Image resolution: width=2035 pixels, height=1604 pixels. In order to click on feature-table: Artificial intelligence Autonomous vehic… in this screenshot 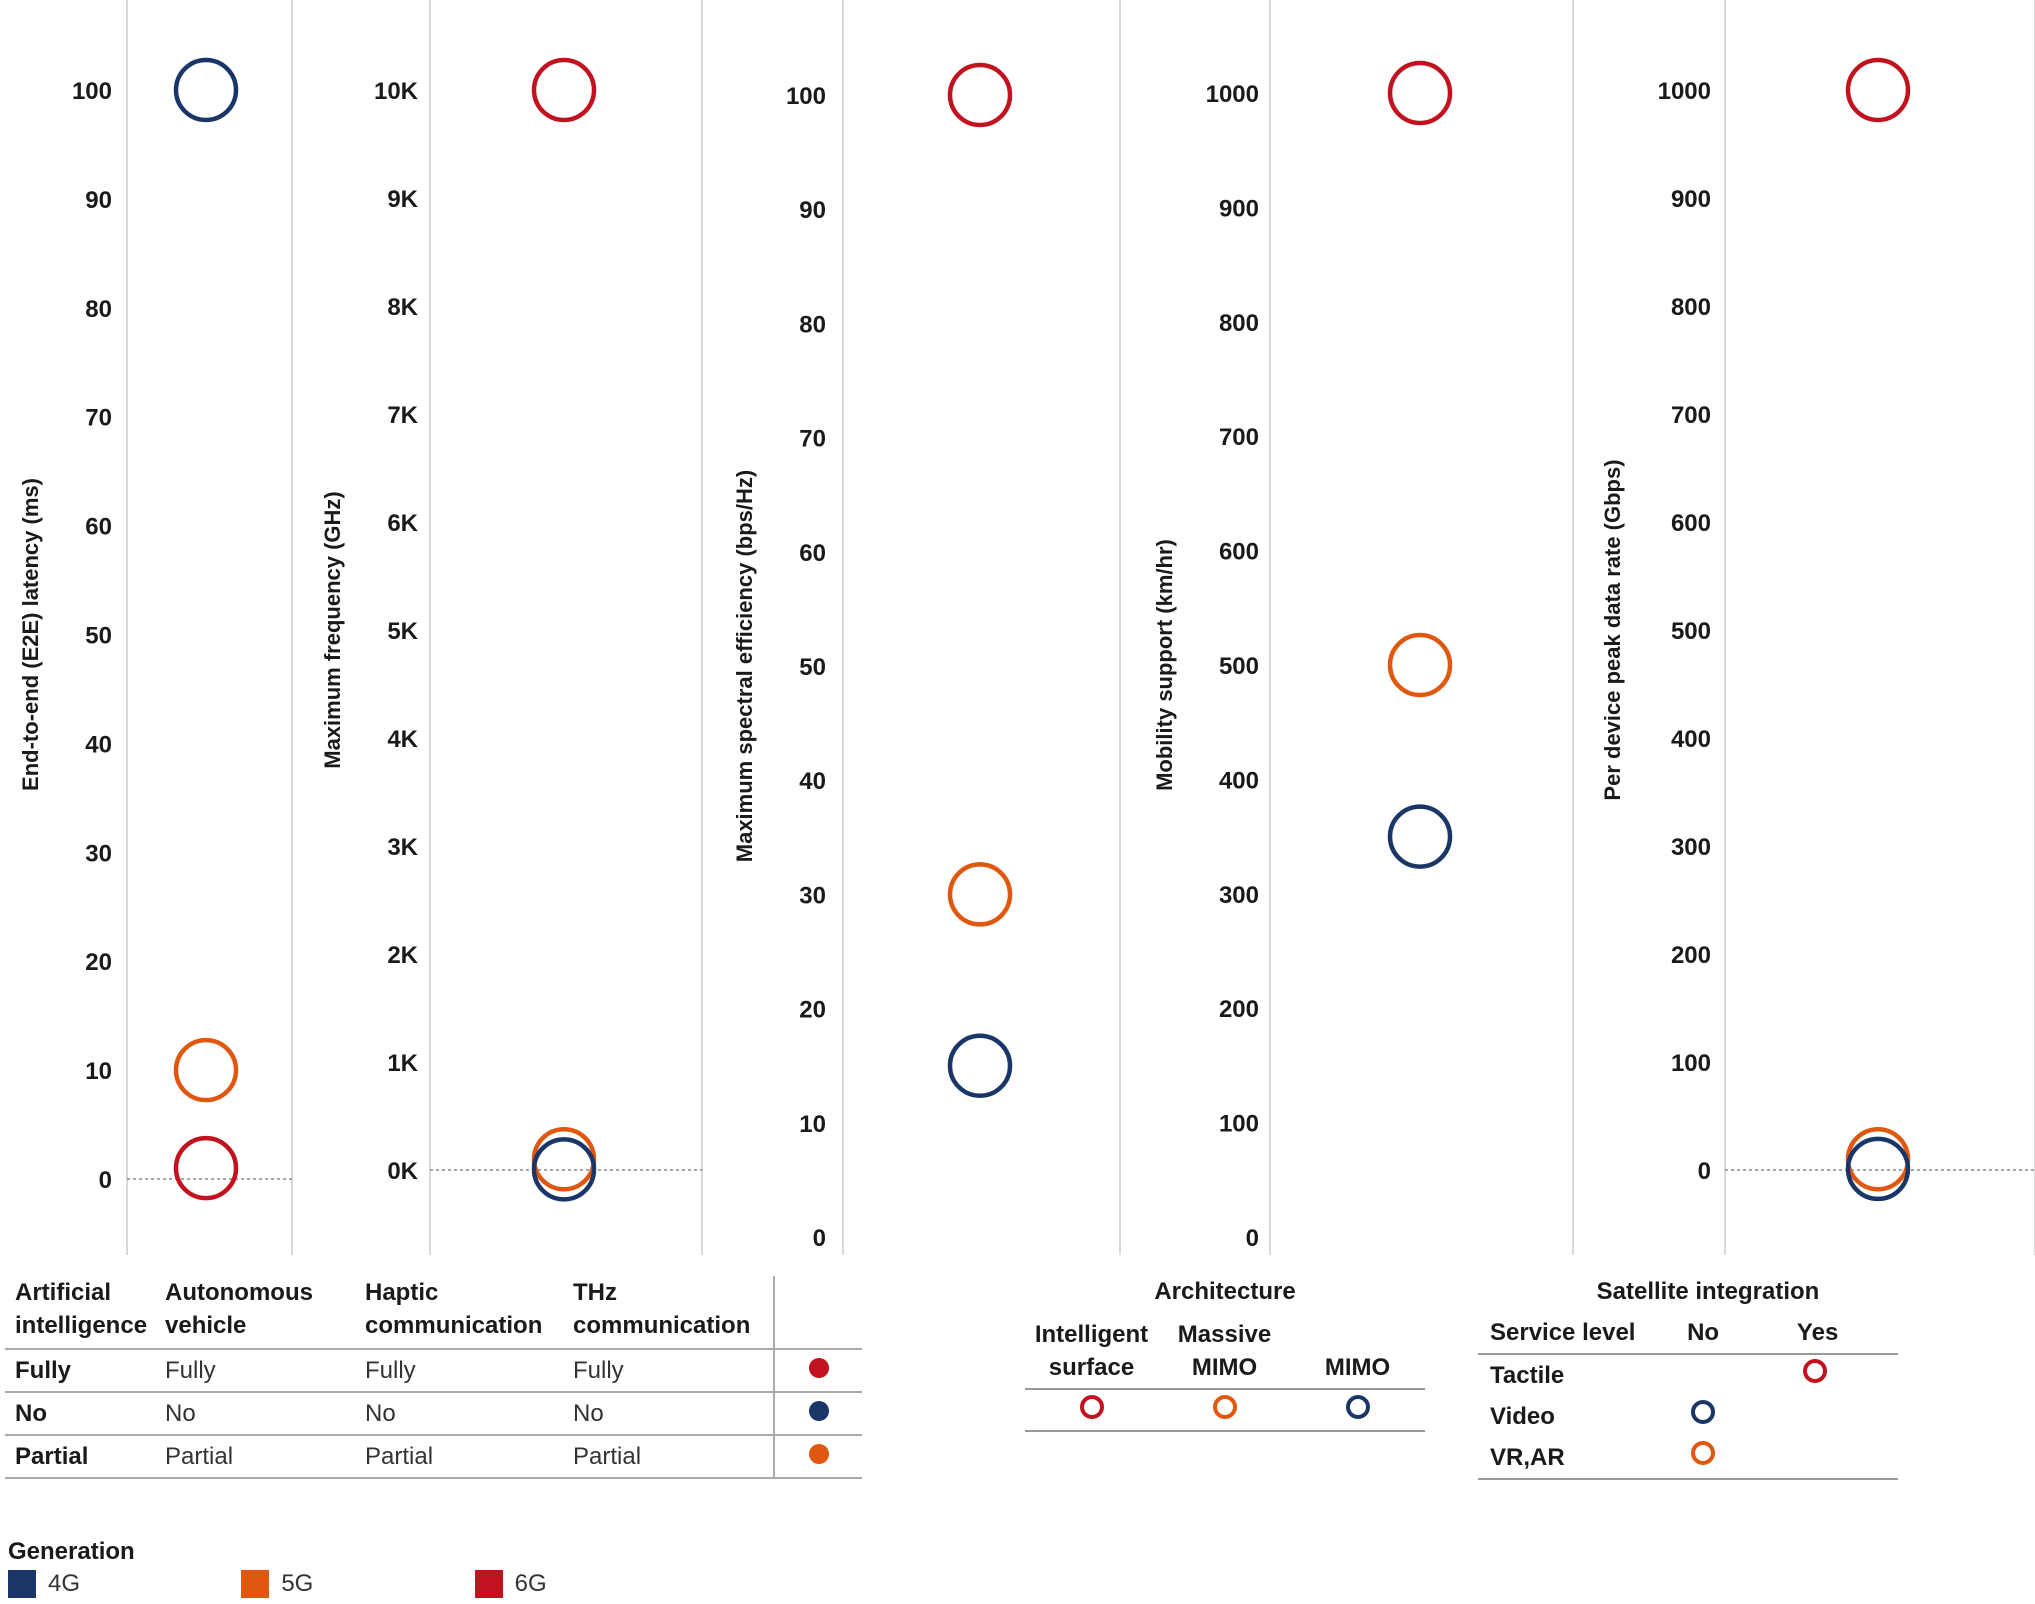, I will do `click(433, 1377)`.